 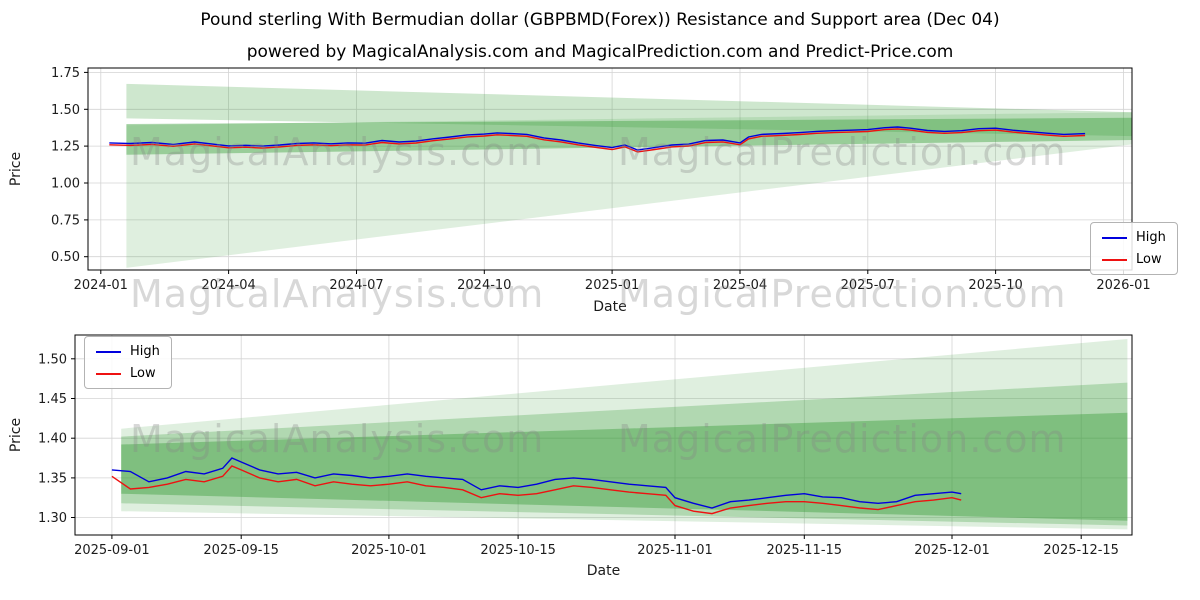 I want to click on y-tick-label: 1.75, so click(x=65, y=73).